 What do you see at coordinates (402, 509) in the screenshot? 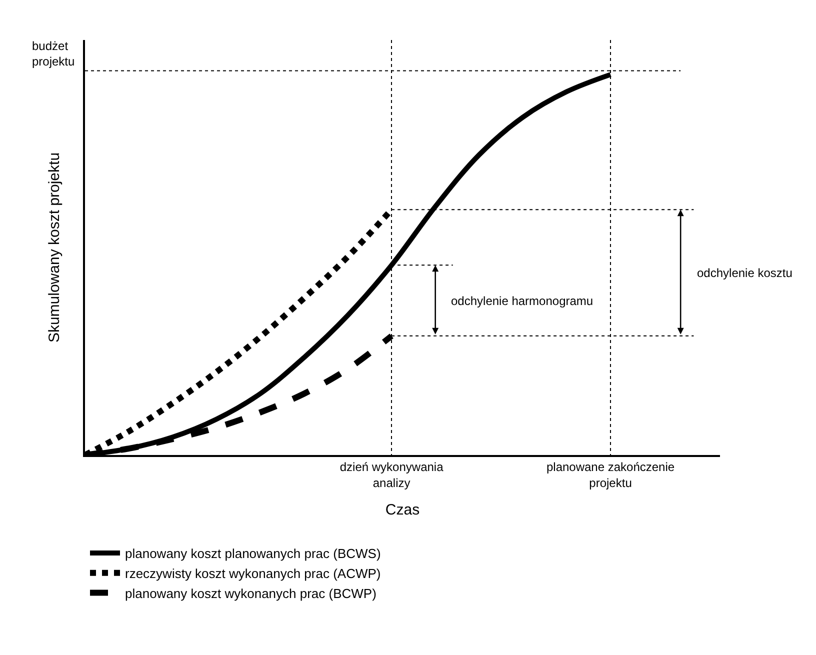
I see `x-axis-title: Czas` at bounding box center [402, 509].